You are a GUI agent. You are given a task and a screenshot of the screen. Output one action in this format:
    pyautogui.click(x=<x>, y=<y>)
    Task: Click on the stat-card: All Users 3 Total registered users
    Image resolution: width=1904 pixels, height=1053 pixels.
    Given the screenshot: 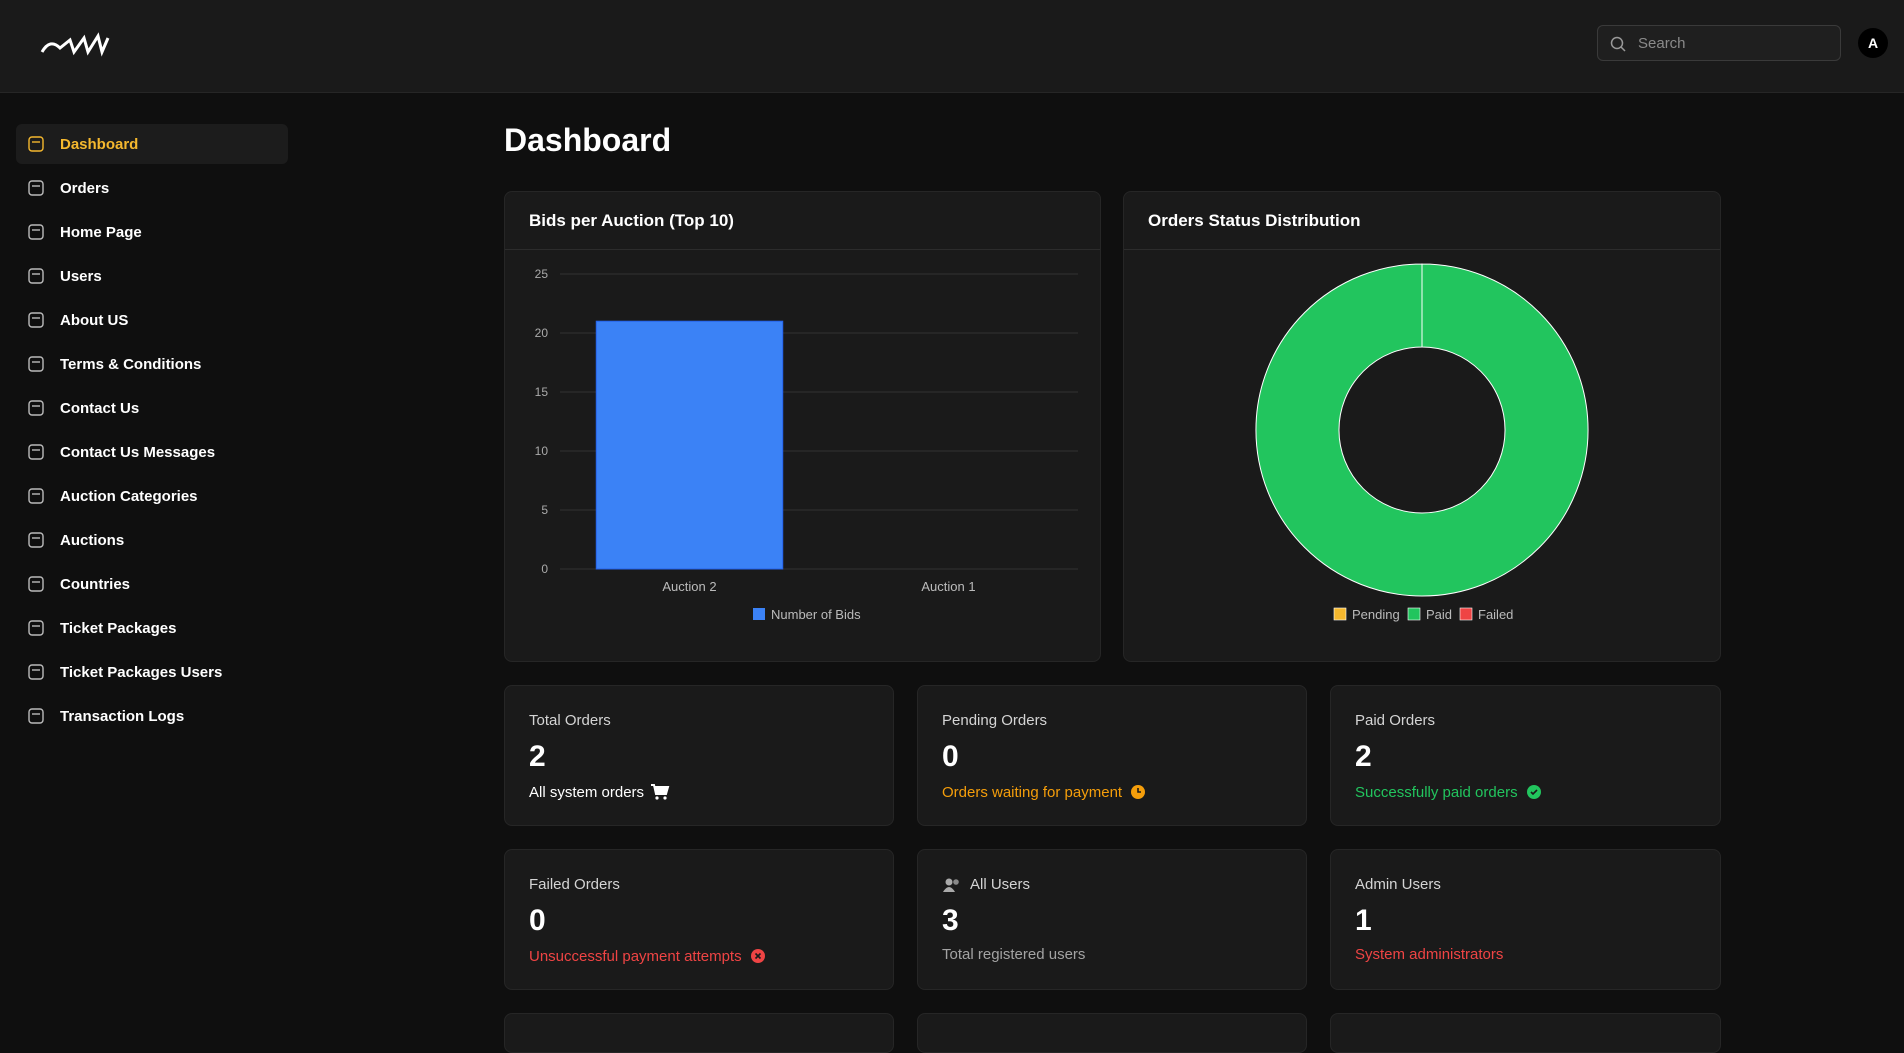 What is the action you would take?
    pyautogui.click(x=1112, y=919)
    